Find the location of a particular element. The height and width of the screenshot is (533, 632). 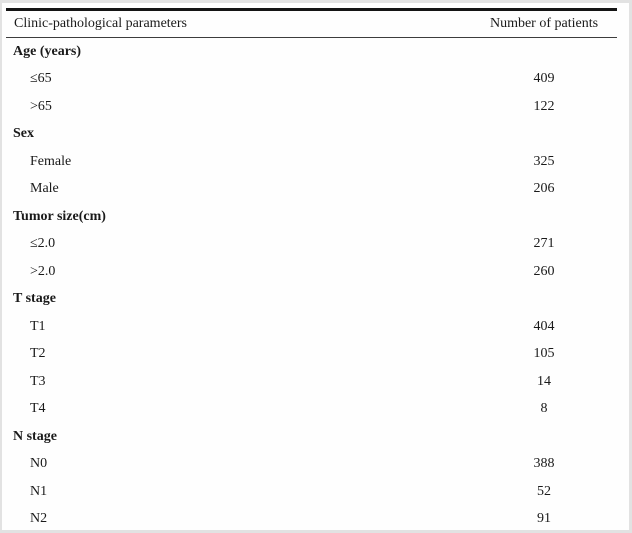

param-cell: T3 is located at coordinates (38, 381).